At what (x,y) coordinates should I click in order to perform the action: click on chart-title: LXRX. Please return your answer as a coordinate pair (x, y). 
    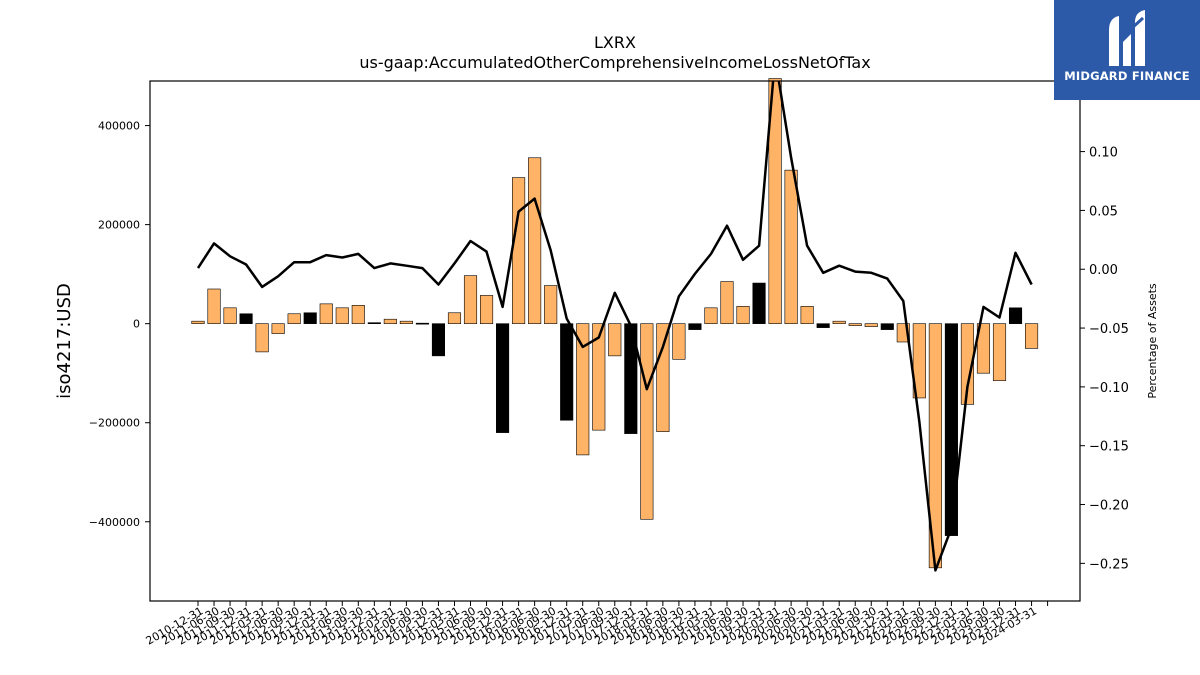
    Looking at the image, I should click on (615, 42).